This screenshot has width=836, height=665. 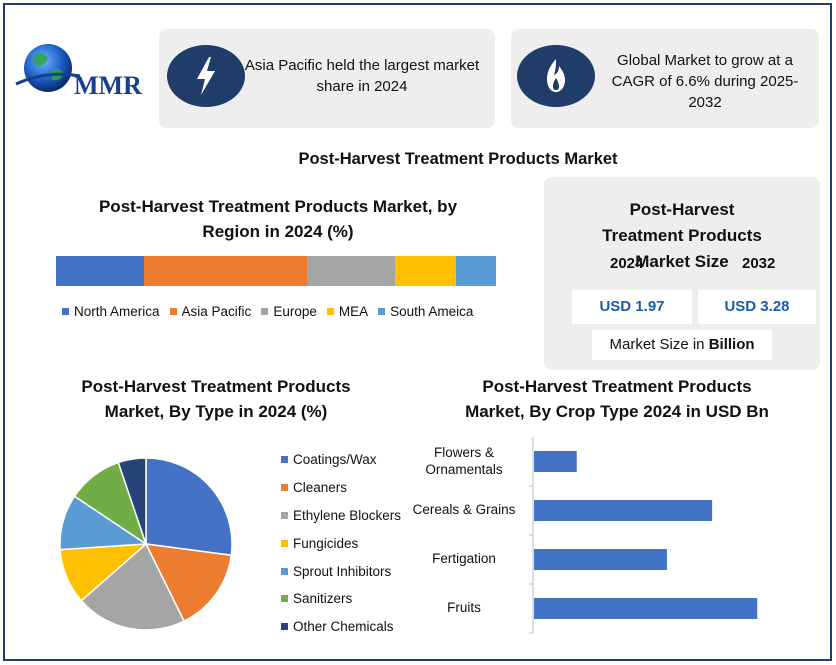 I want to click on legend-item-asia-pacific: Asia Pacific, so click(x=210, y=311).